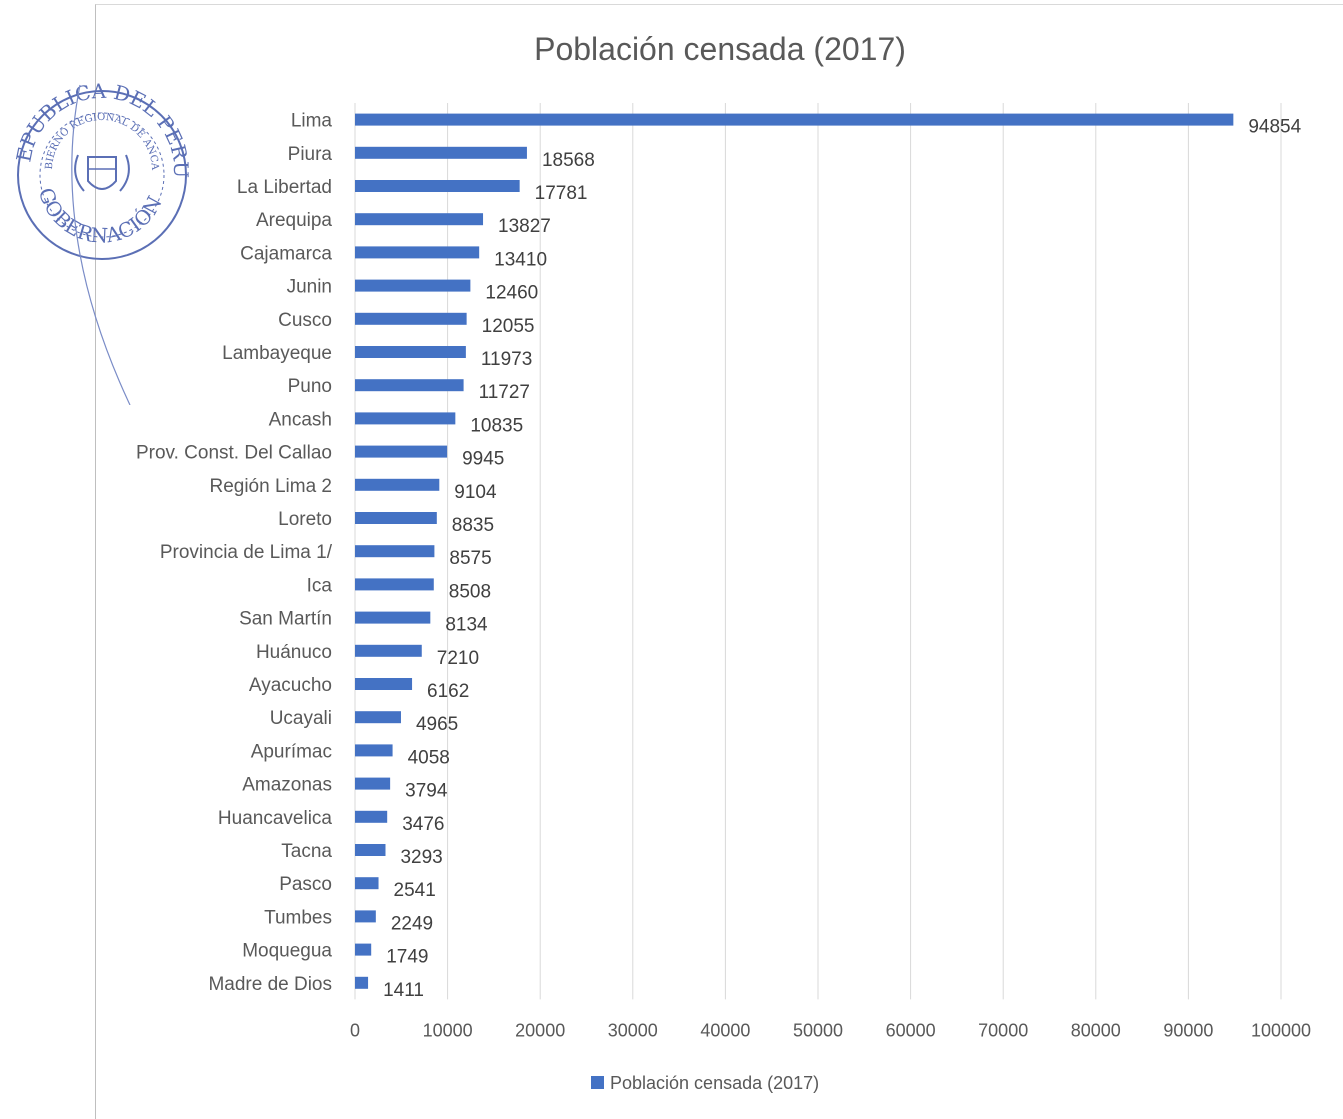 Image resolution: width=1343 pixels, height=1119 pixels. What do you see at coordinates (310, 154) in the screenshot?
I see `category-label: Piura` at bounding box center [310, 154].